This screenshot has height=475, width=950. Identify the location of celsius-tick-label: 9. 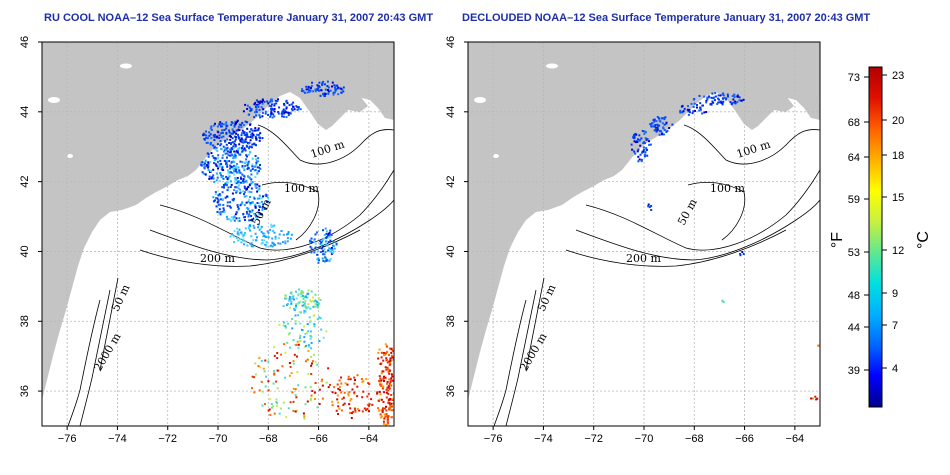
(895, 294).